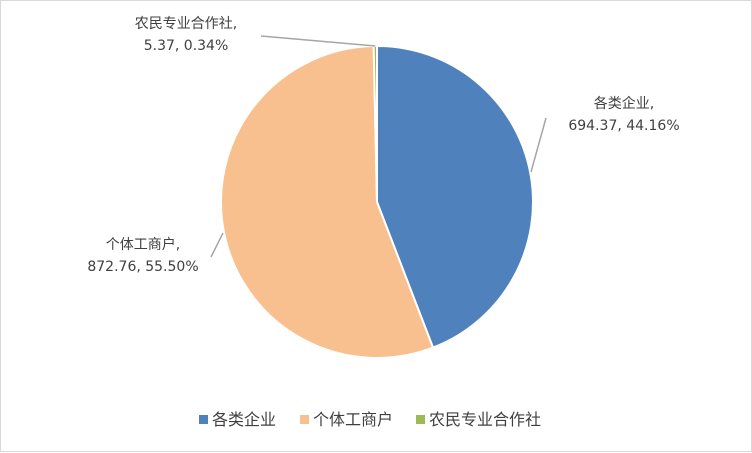  I want to click on data-label-name-1: 个体工商户,, so click(143, 244).